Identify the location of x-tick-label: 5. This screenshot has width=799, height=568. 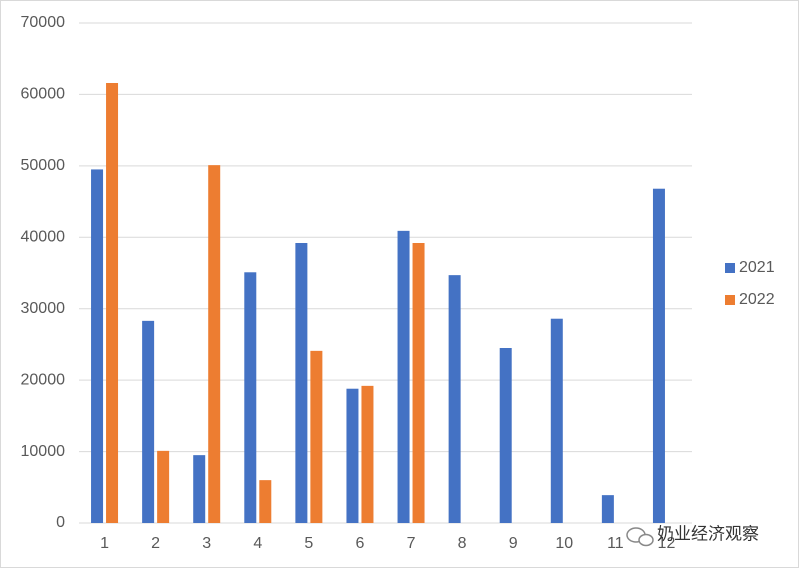
(308, 543).